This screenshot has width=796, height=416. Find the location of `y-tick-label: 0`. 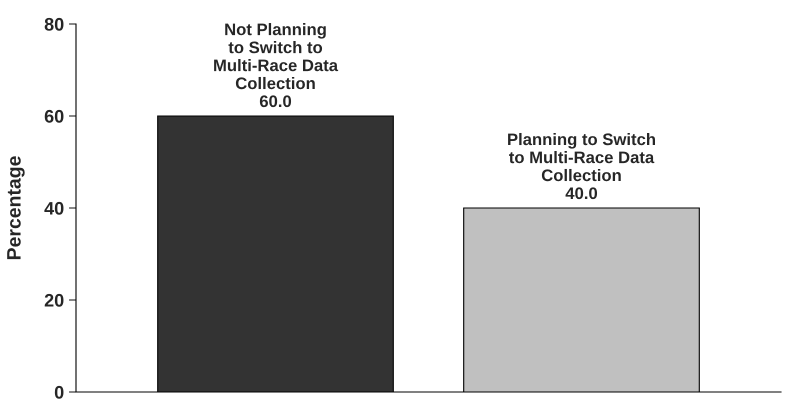

y-tick-label: 0 is located at coordinates (59, 392).